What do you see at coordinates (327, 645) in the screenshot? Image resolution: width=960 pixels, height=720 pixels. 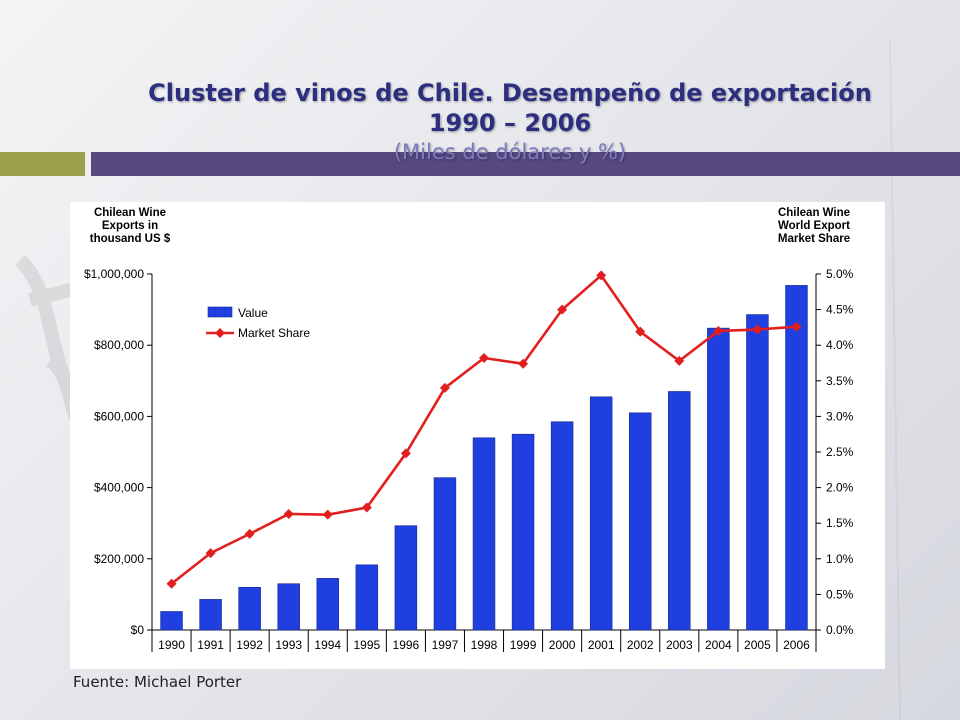 I see `x-tick-label: 1994` at bounding box center [327, 645].